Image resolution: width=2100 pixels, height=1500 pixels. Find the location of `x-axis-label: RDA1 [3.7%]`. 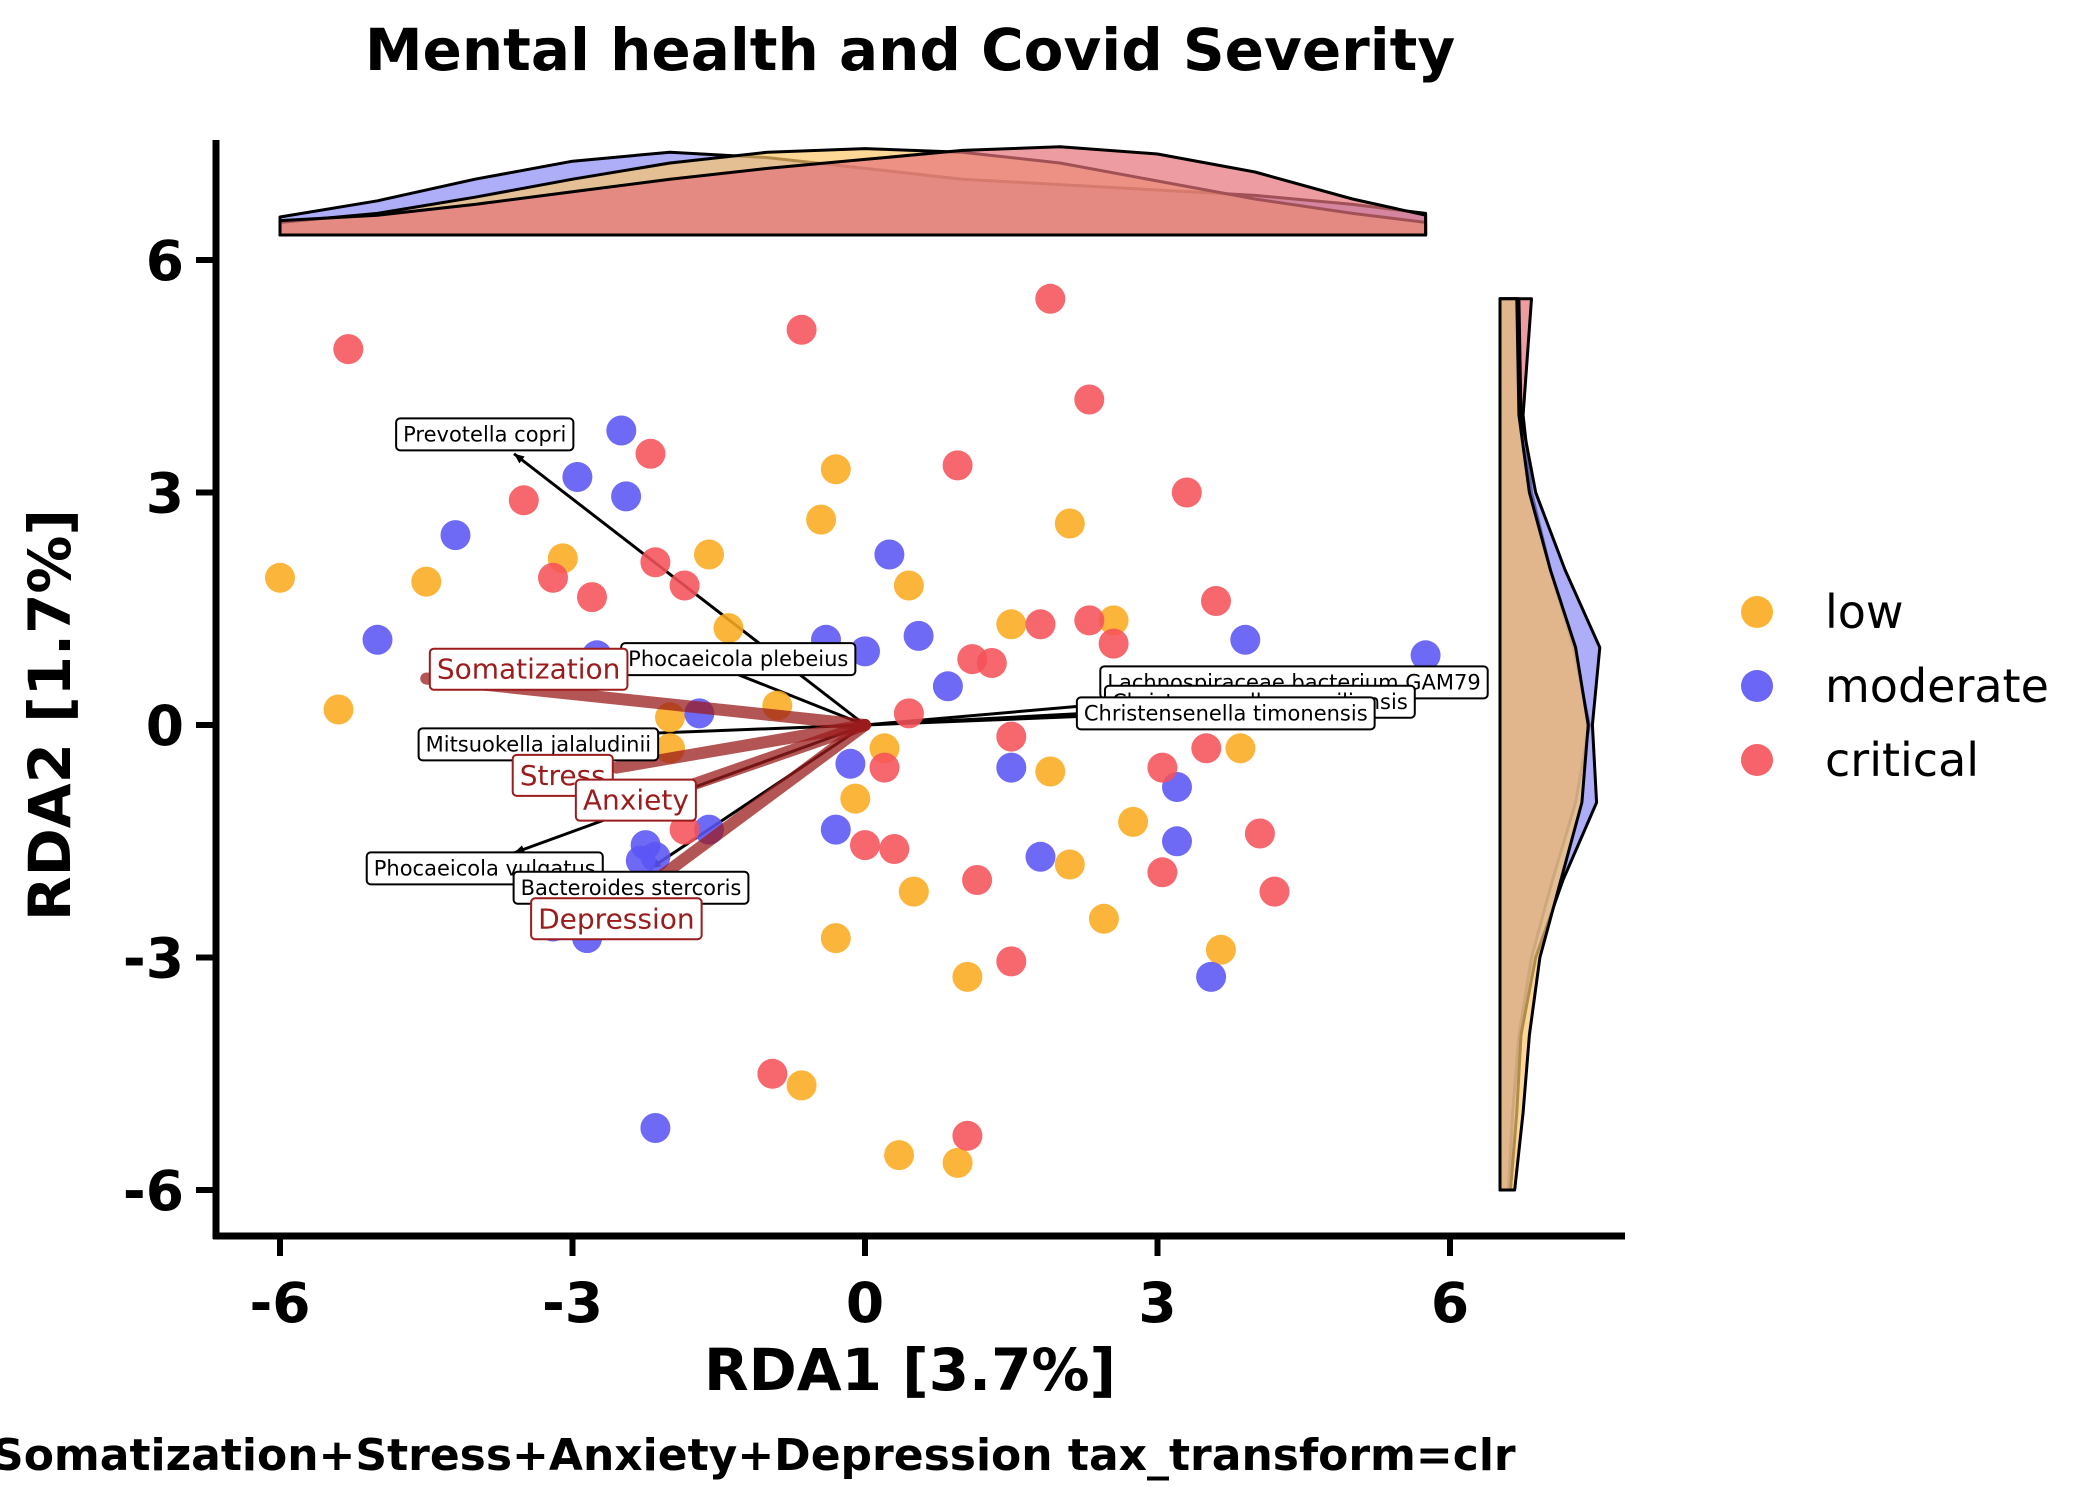

x-axis-label: RDA1 [3.7%] is located at coordinates (910, 1370).